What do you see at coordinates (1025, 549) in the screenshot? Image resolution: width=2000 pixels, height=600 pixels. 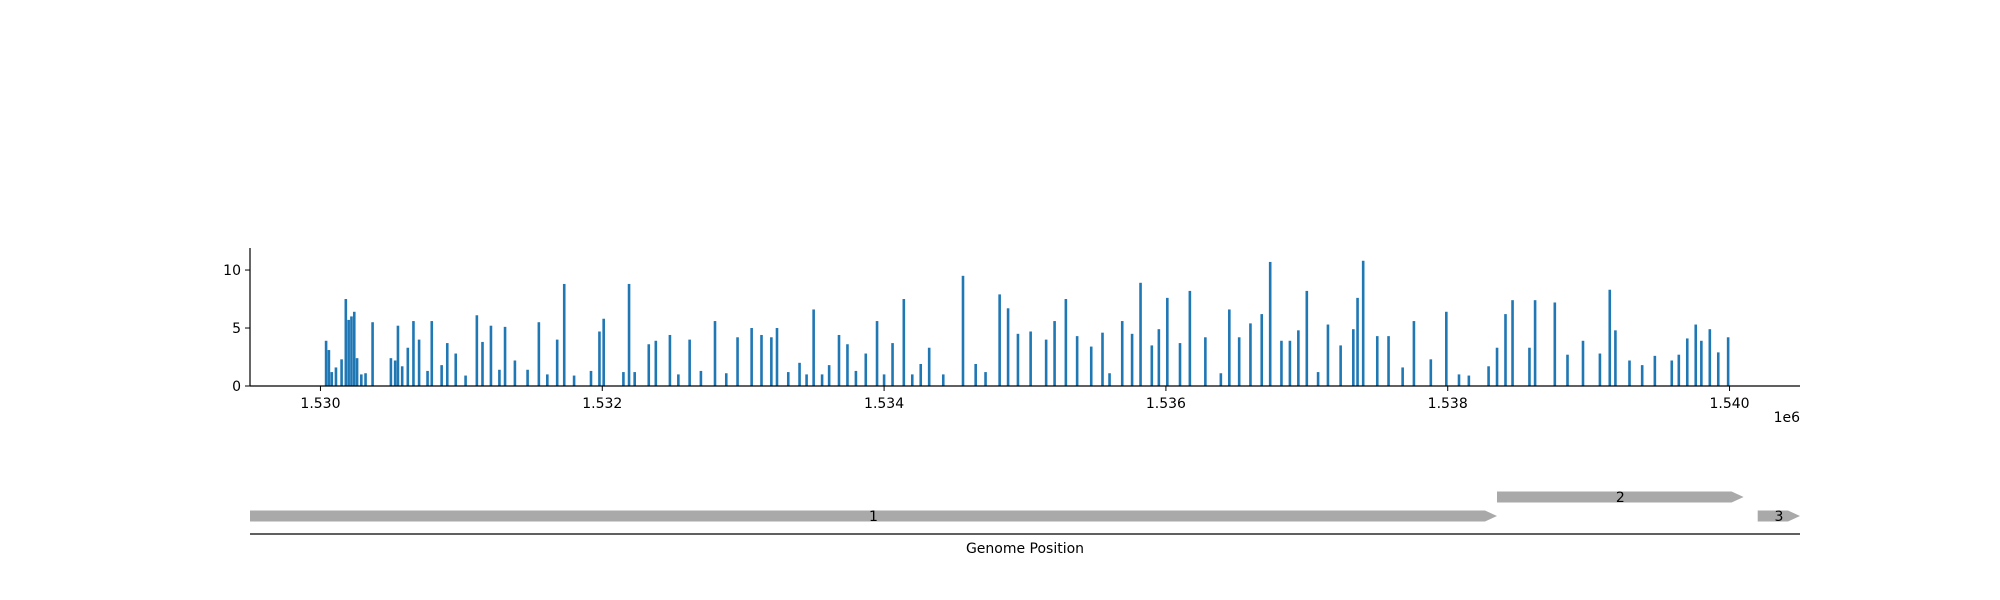 I see `gene-track-xlabel: Genome Position` at bounding box center [1025, 549].